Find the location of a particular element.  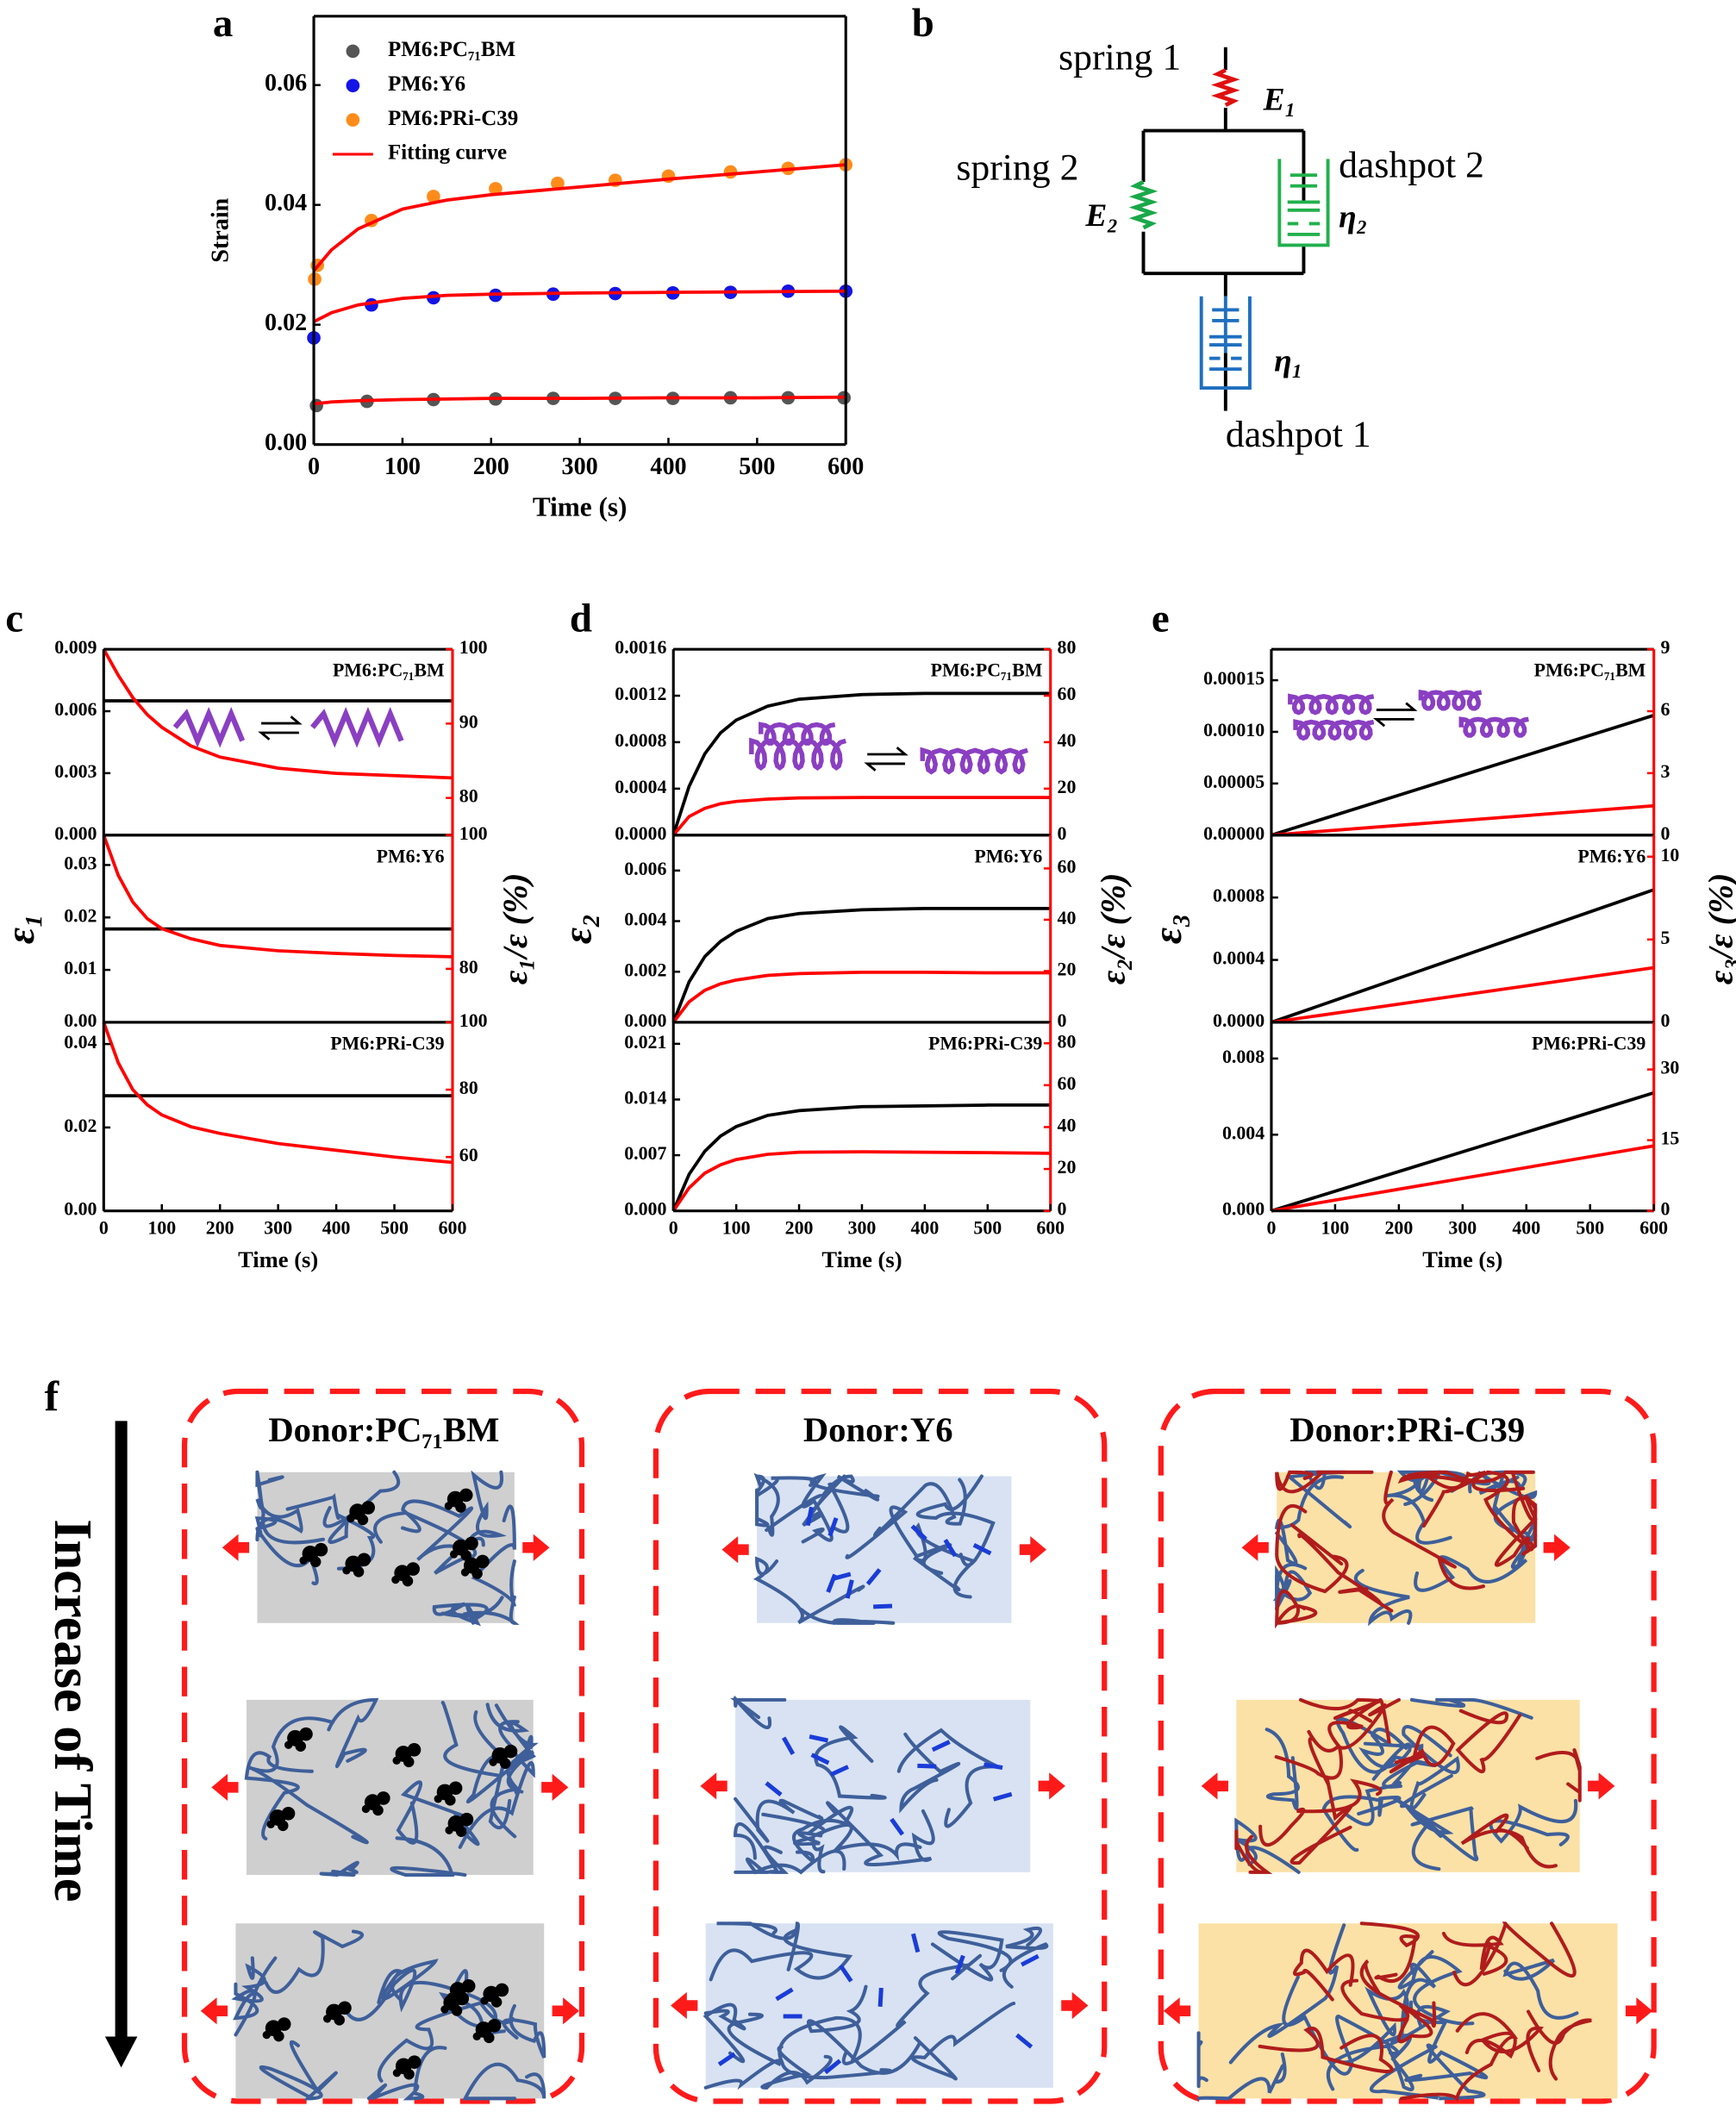

x-tick-label: 200 is located at coordinates (220, 1229).